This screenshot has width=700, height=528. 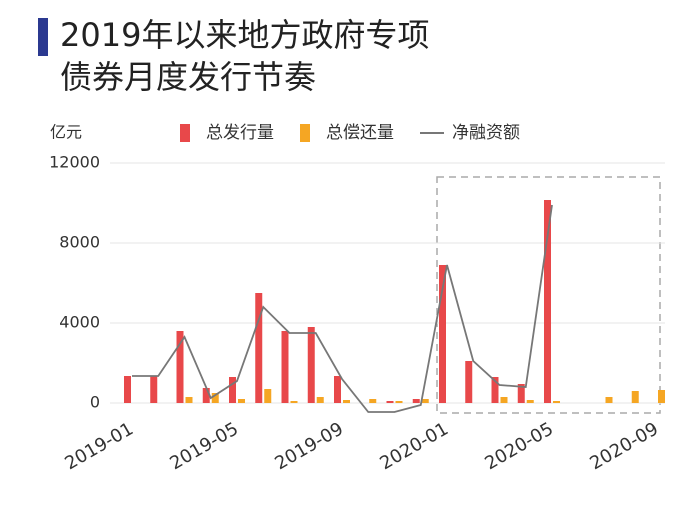 I want to click on chart-title: 2019年以来地方政府专项债券月度发行节奏, so click(x=244, y=56).